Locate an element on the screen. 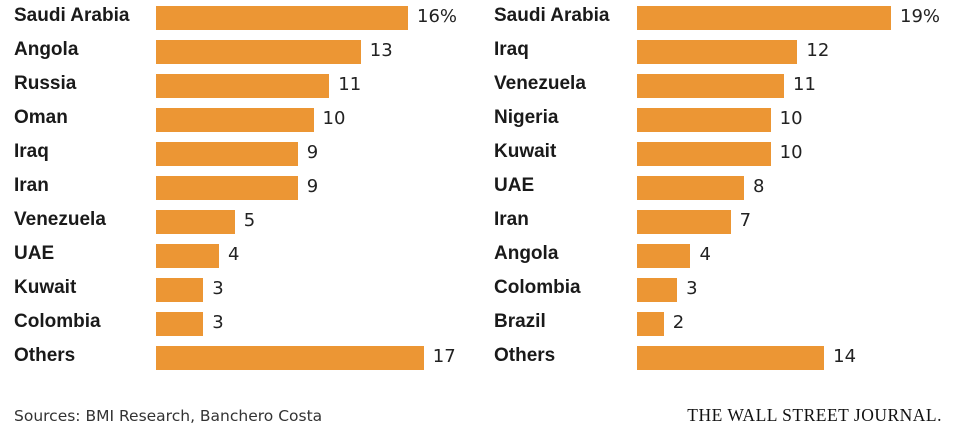 This screenshot has height=442, width=960. value-label: 2 is located at coordinates (678, 322).